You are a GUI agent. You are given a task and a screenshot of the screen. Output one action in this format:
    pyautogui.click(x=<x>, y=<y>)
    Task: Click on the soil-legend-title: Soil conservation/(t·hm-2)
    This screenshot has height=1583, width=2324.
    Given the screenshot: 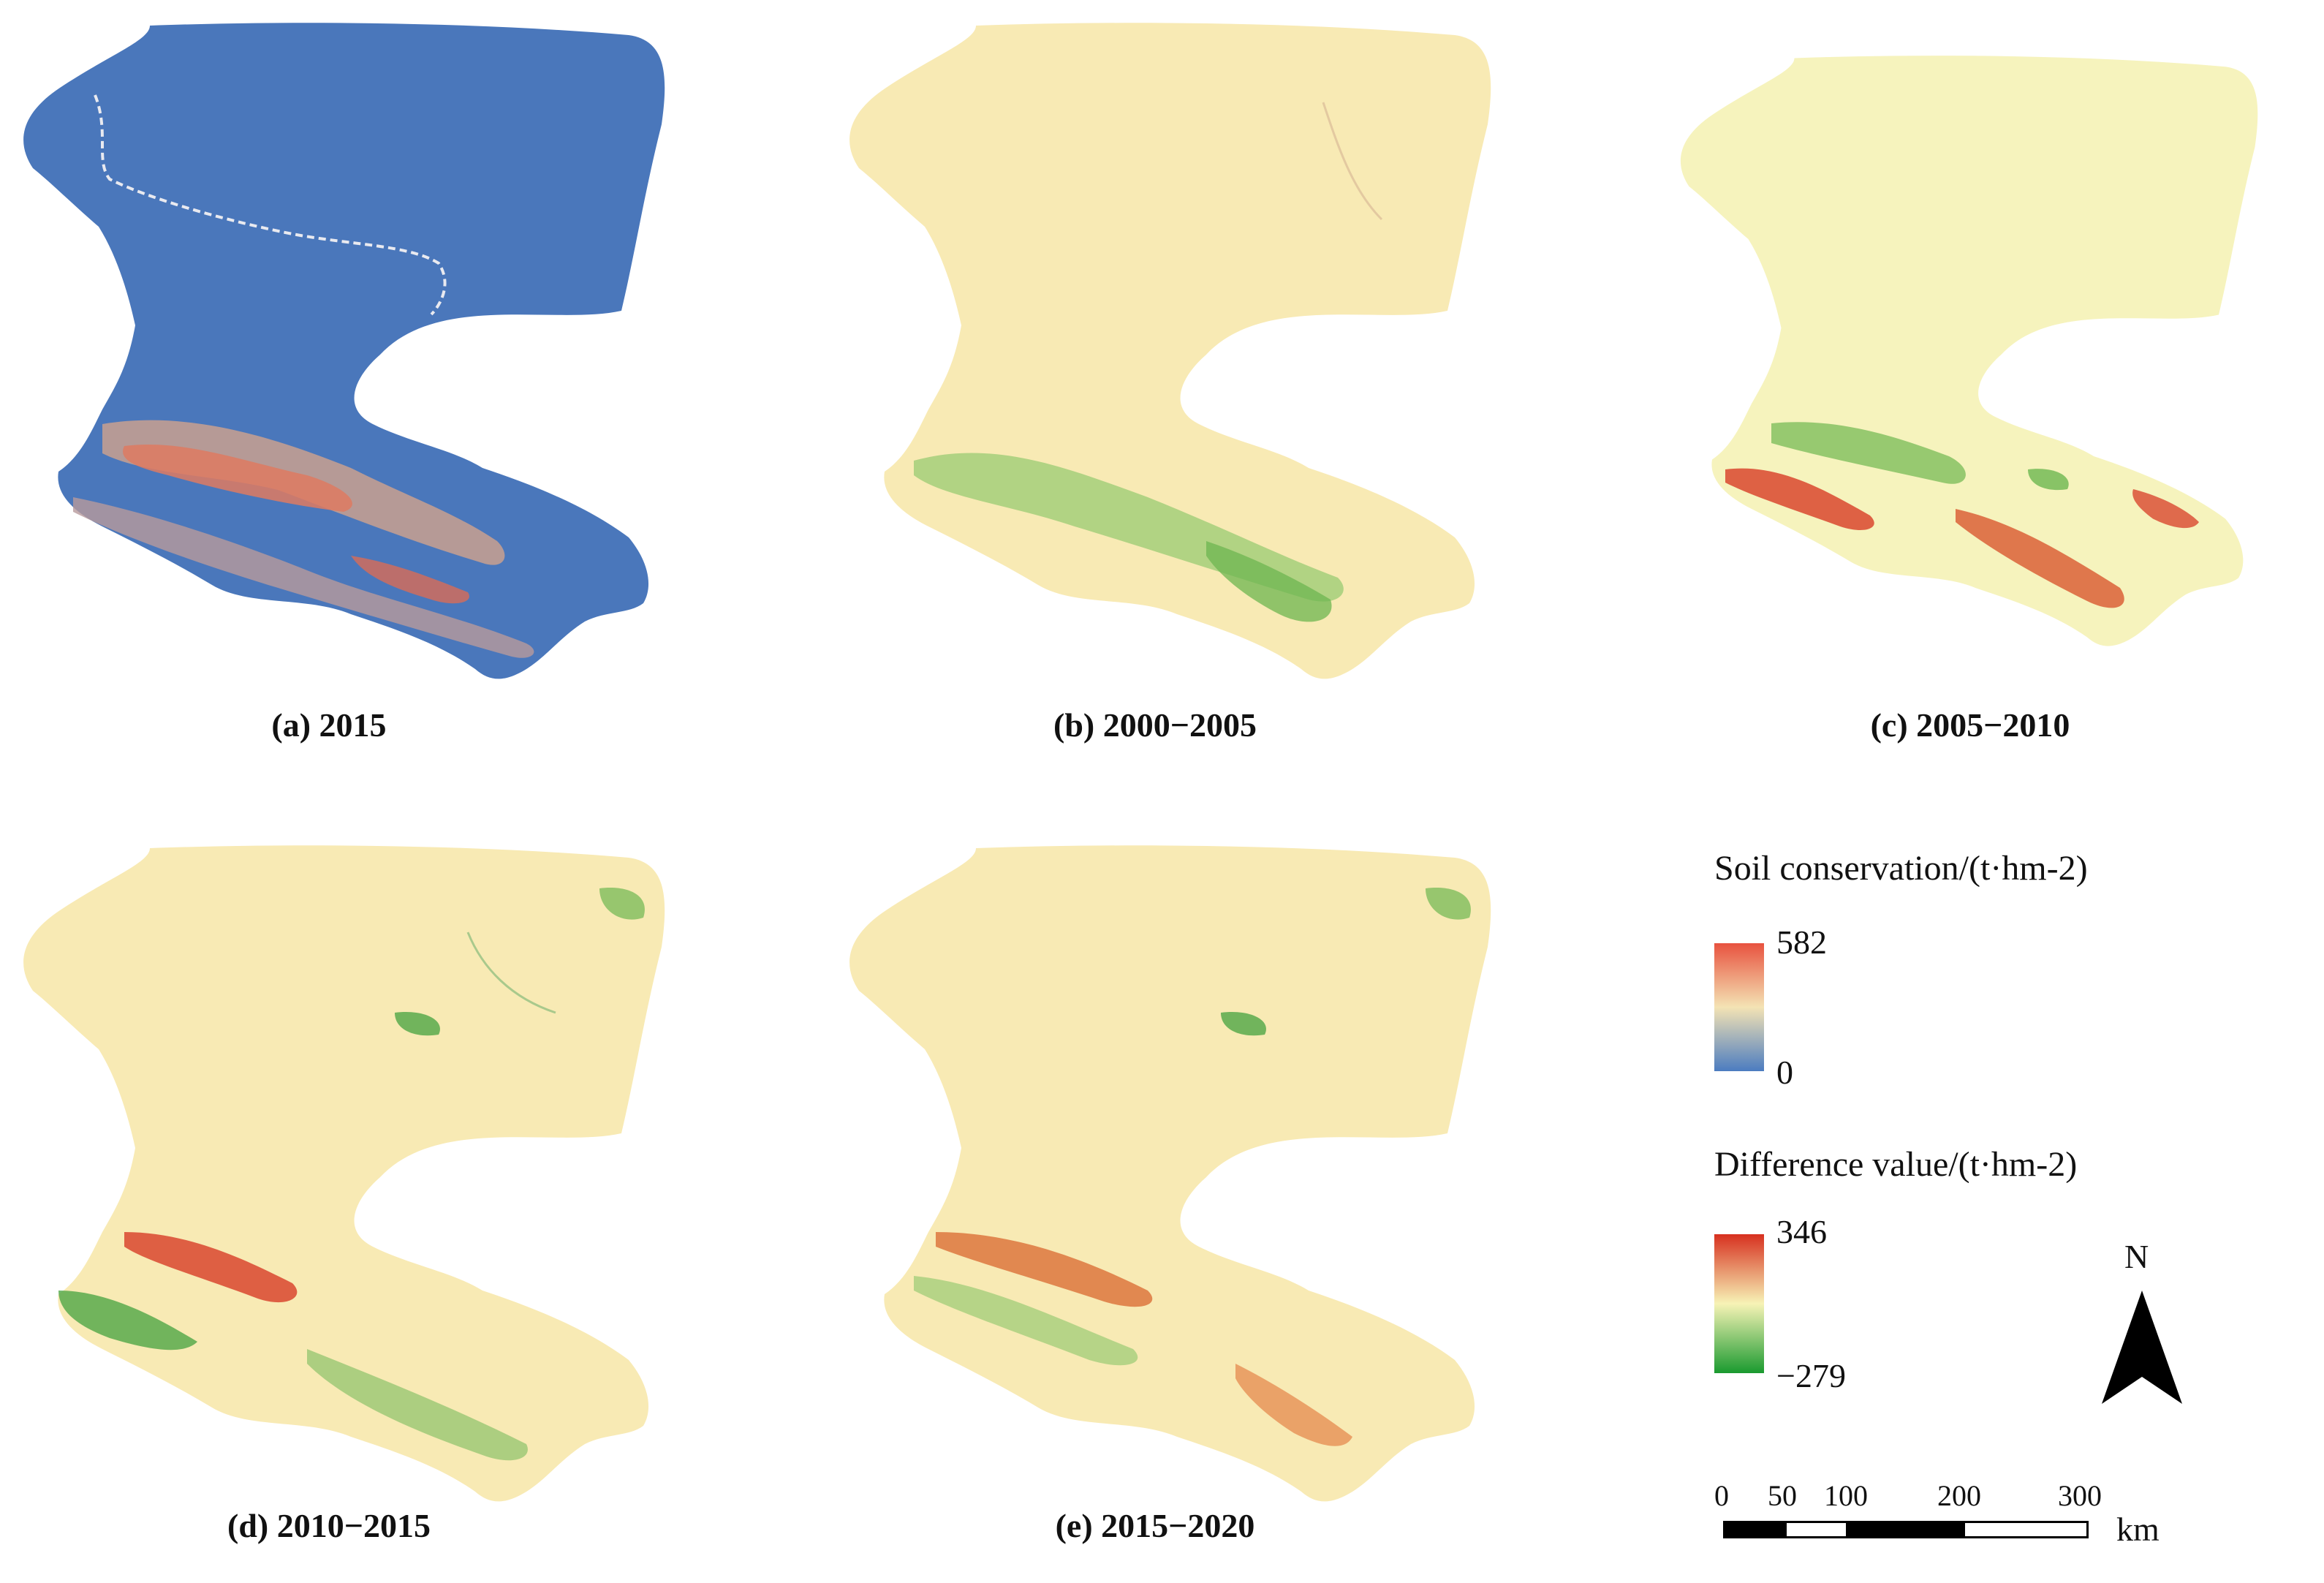 What is the action you would take?
    pyautogui.click(x=1901, y=868)
    